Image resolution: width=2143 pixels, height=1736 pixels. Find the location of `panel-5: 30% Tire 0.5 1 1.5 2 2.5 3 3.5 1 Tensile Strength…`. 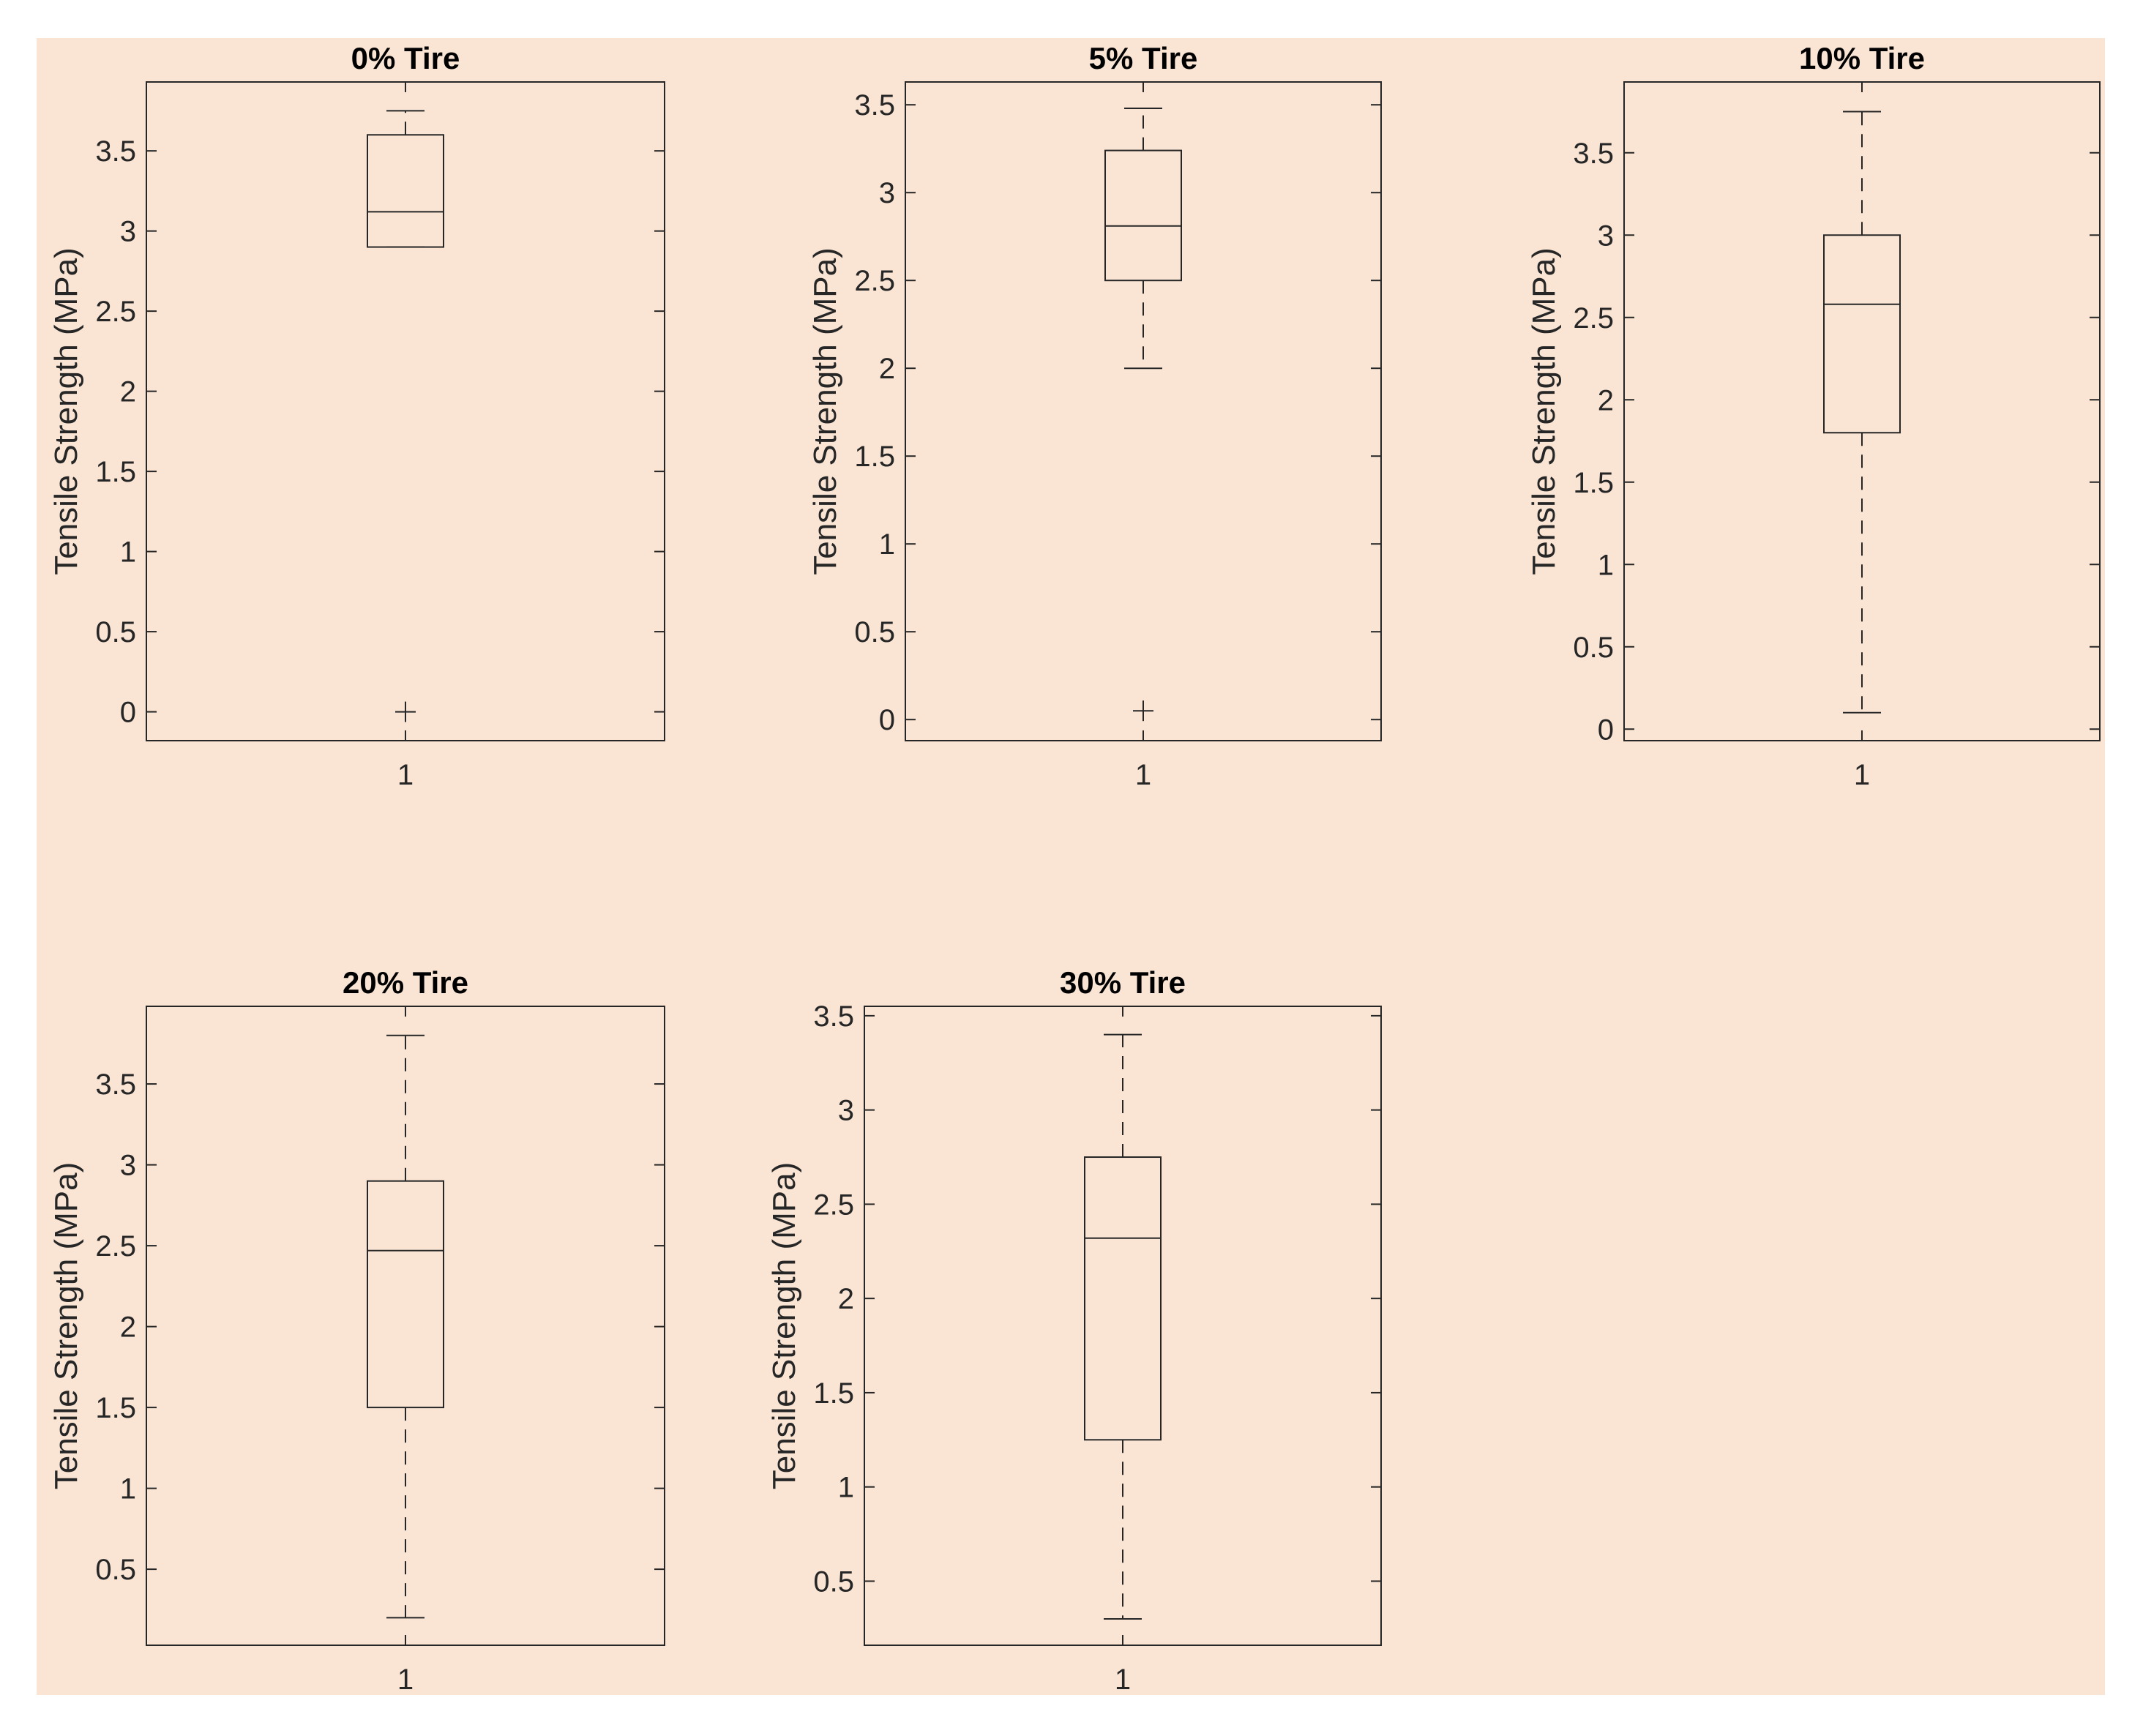

panel-5: 30% Tire 0.5 1 1.5 2 2.5 3 3.5 1 Tensile Strength… is located at coordinates (1074, 1330).